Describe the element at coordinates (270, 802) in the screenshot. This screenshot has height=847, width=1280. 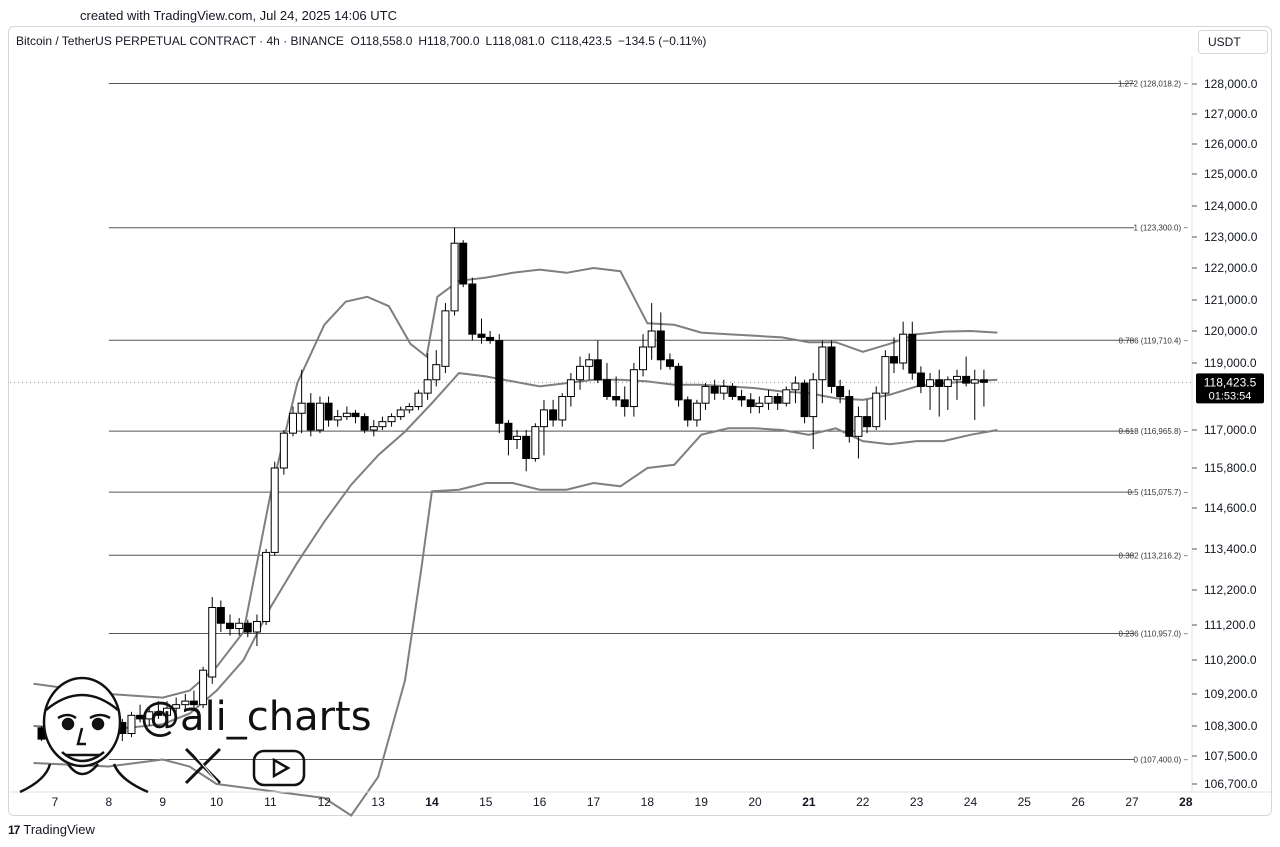
I see `x-tick-label: 11` at that location.